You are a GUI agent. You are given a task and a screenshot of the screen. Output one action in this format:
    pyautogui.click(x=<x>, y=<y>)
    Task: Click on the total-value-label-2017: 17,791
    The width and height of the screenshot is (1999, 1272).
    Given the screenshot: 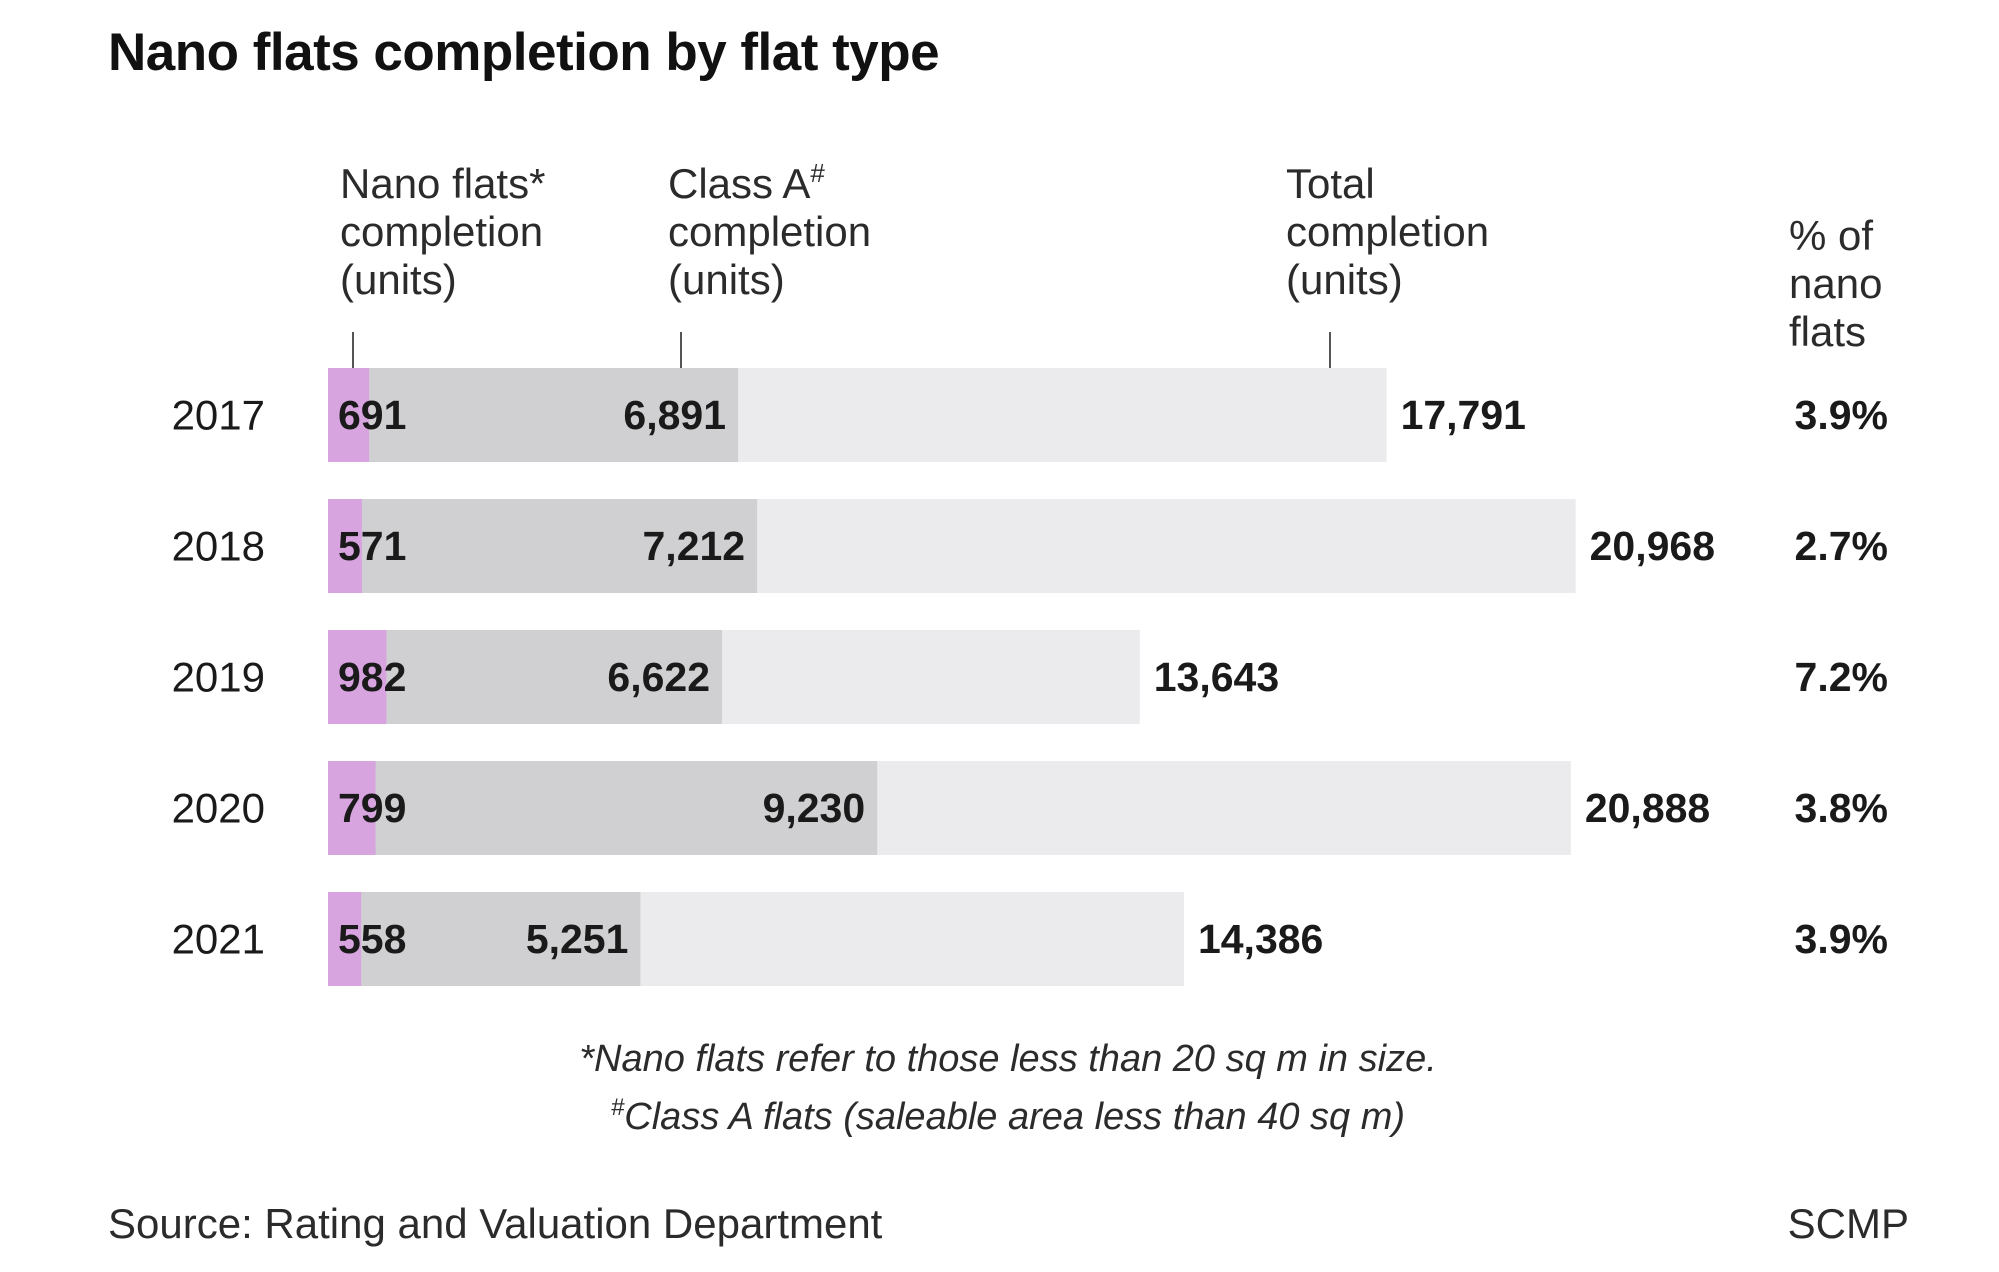 What is the action you would take?
    pyautogui.click(x=1463, y=415)
    